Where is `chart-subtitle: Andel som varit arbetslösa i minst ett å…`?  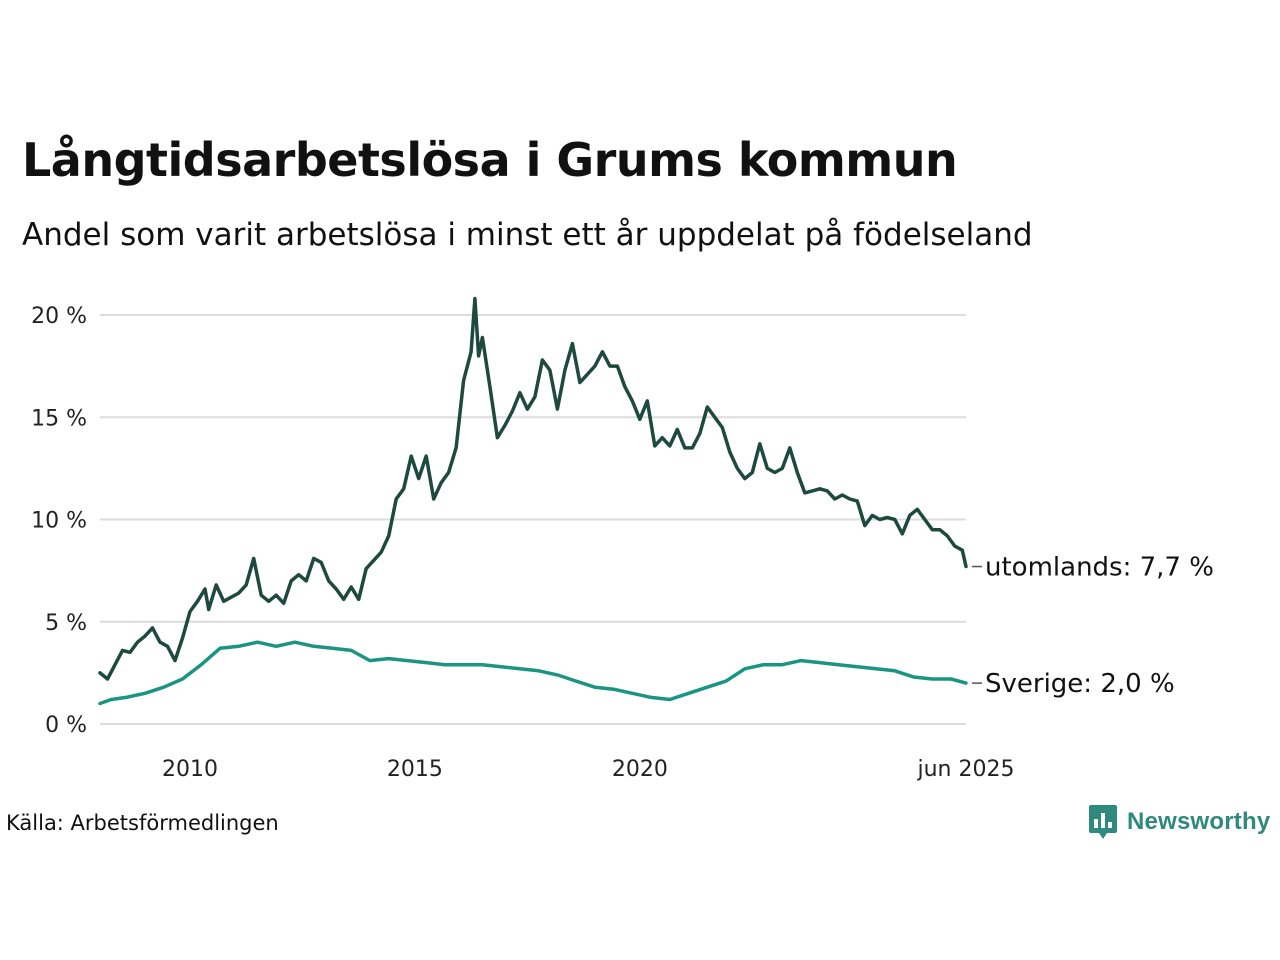 chart-subtitle: Andel som varit arbetslösa i minst ett å… is located at coordinates (527, 235).